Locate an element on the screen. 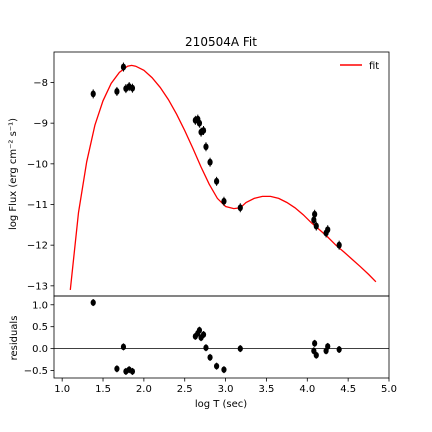  x-tick-label: 1.5 is located at coordinates (103, 389).